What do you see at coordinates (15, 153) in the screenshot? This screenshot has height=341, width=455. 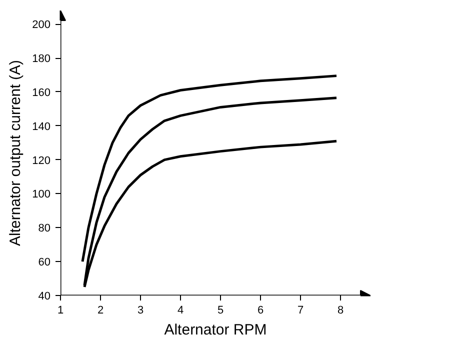 I see `y-axis-title: Alternator output current (A)` at bounding box center [15, 153].